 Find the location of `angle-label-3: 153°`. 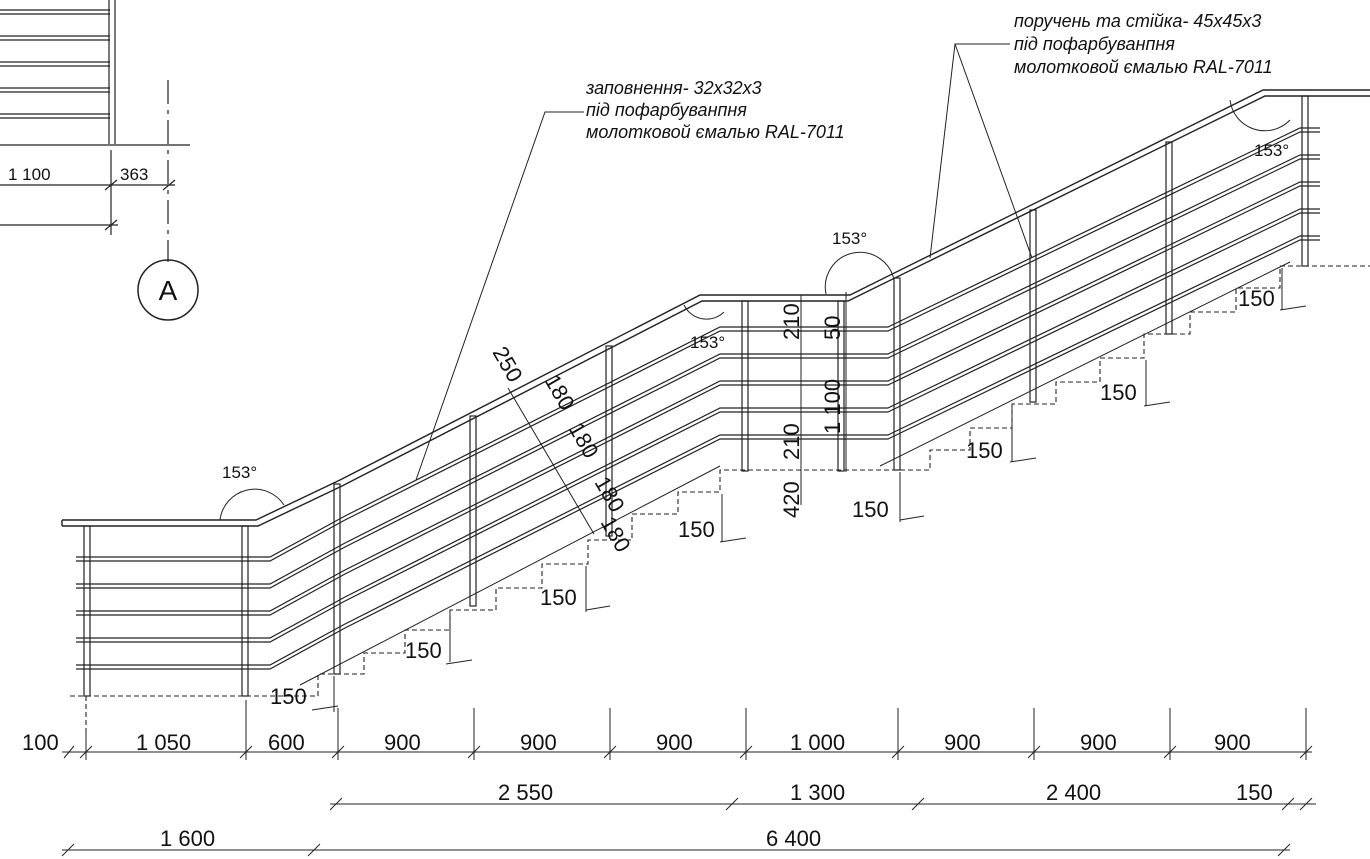

angle-label-3: 153° is located at coordinates (849, 238).